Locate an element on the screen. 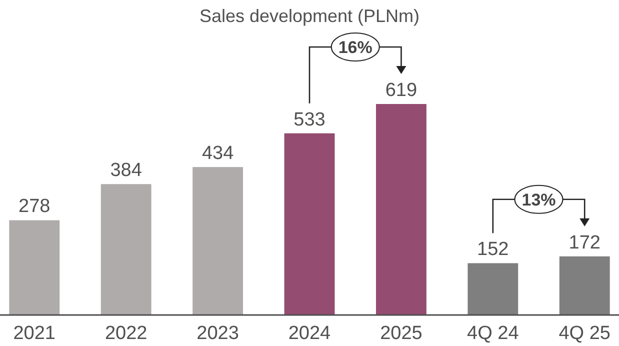 This screenshot has width=619, height=346. x-tick-label: 2022 is located at coordinates (126, 333).